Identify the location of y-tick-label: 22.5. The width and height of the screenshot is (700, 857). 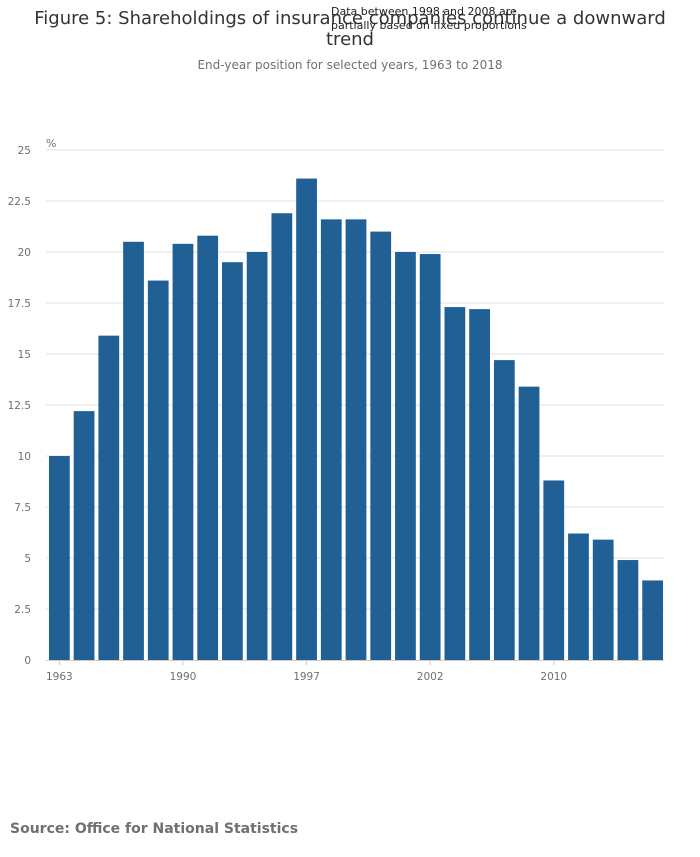
(19, 202).